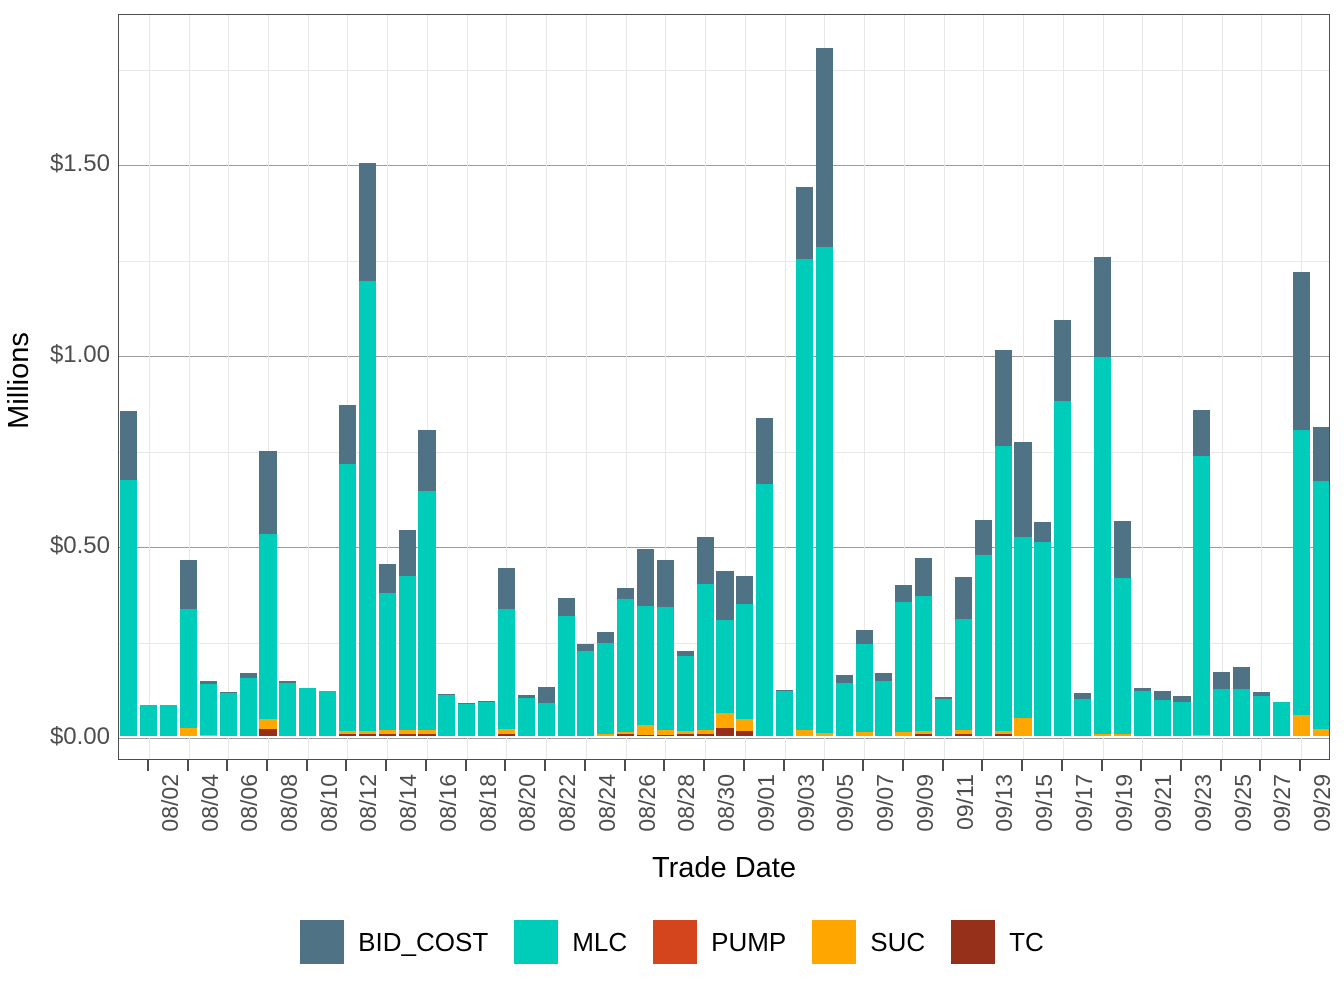  What do you see at coordinates (408, 803) in the screenshot?
I see `x-tick-label: 08/14` at bounding box center [408, 803].